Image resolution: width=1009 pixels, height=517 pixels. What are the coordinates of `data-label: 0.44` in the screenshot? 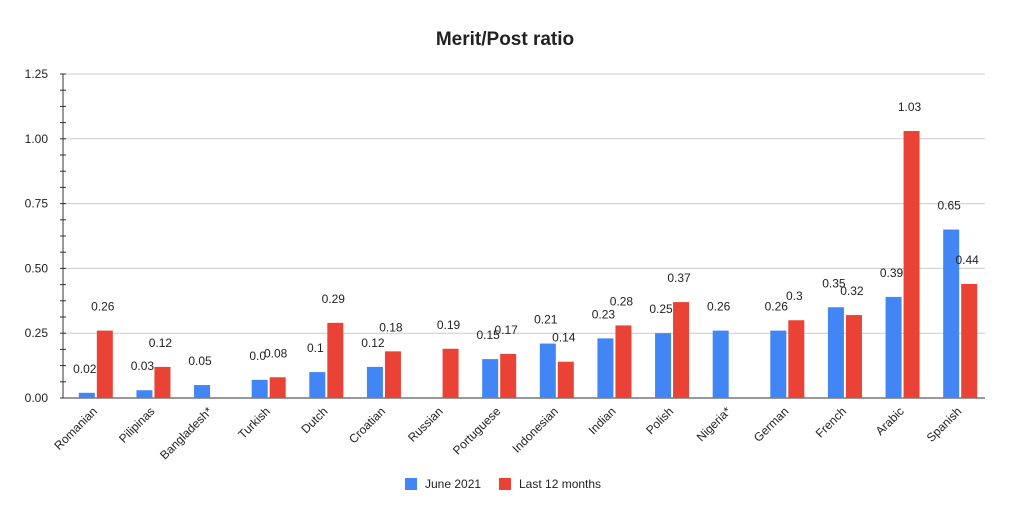 It's located at (968, 260).